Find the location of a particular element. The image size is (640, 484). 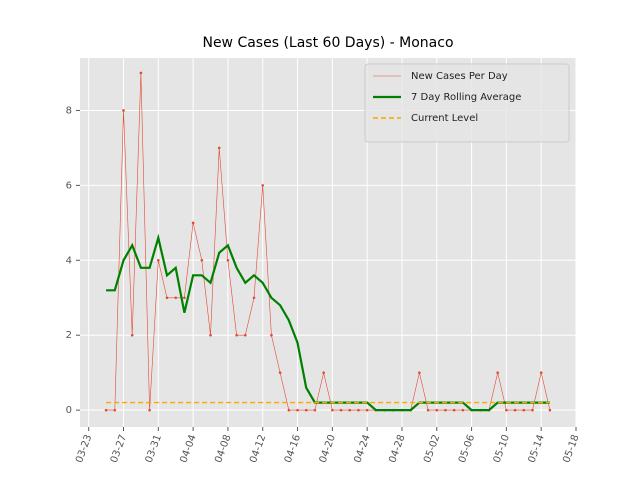

legend-box is located at coordinates (467, 103).